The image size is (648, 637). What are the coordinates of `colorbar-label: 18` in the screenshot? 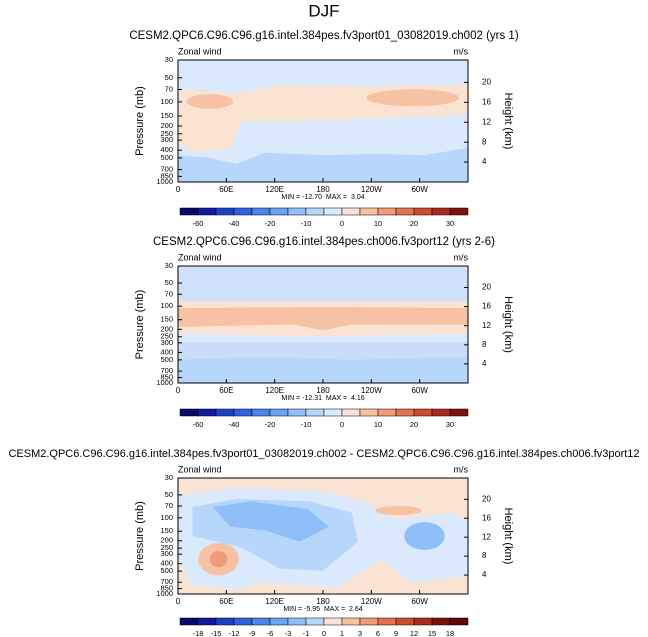 It's located at (450, 633).